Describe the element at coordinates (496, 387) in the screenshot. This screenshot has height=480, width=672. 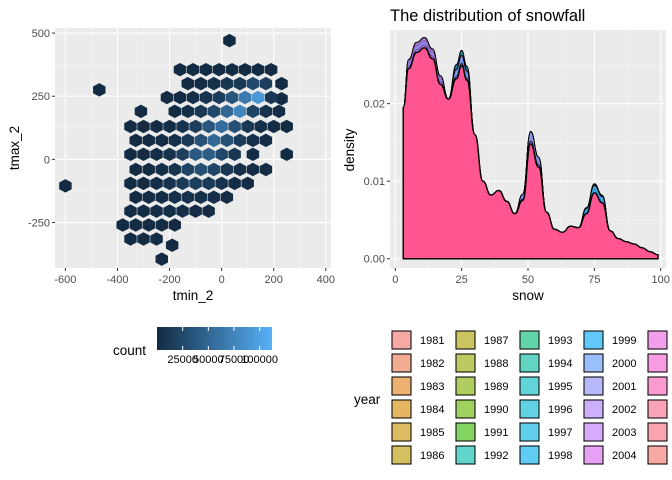
I see `year-legend-label: 1989` at that location.